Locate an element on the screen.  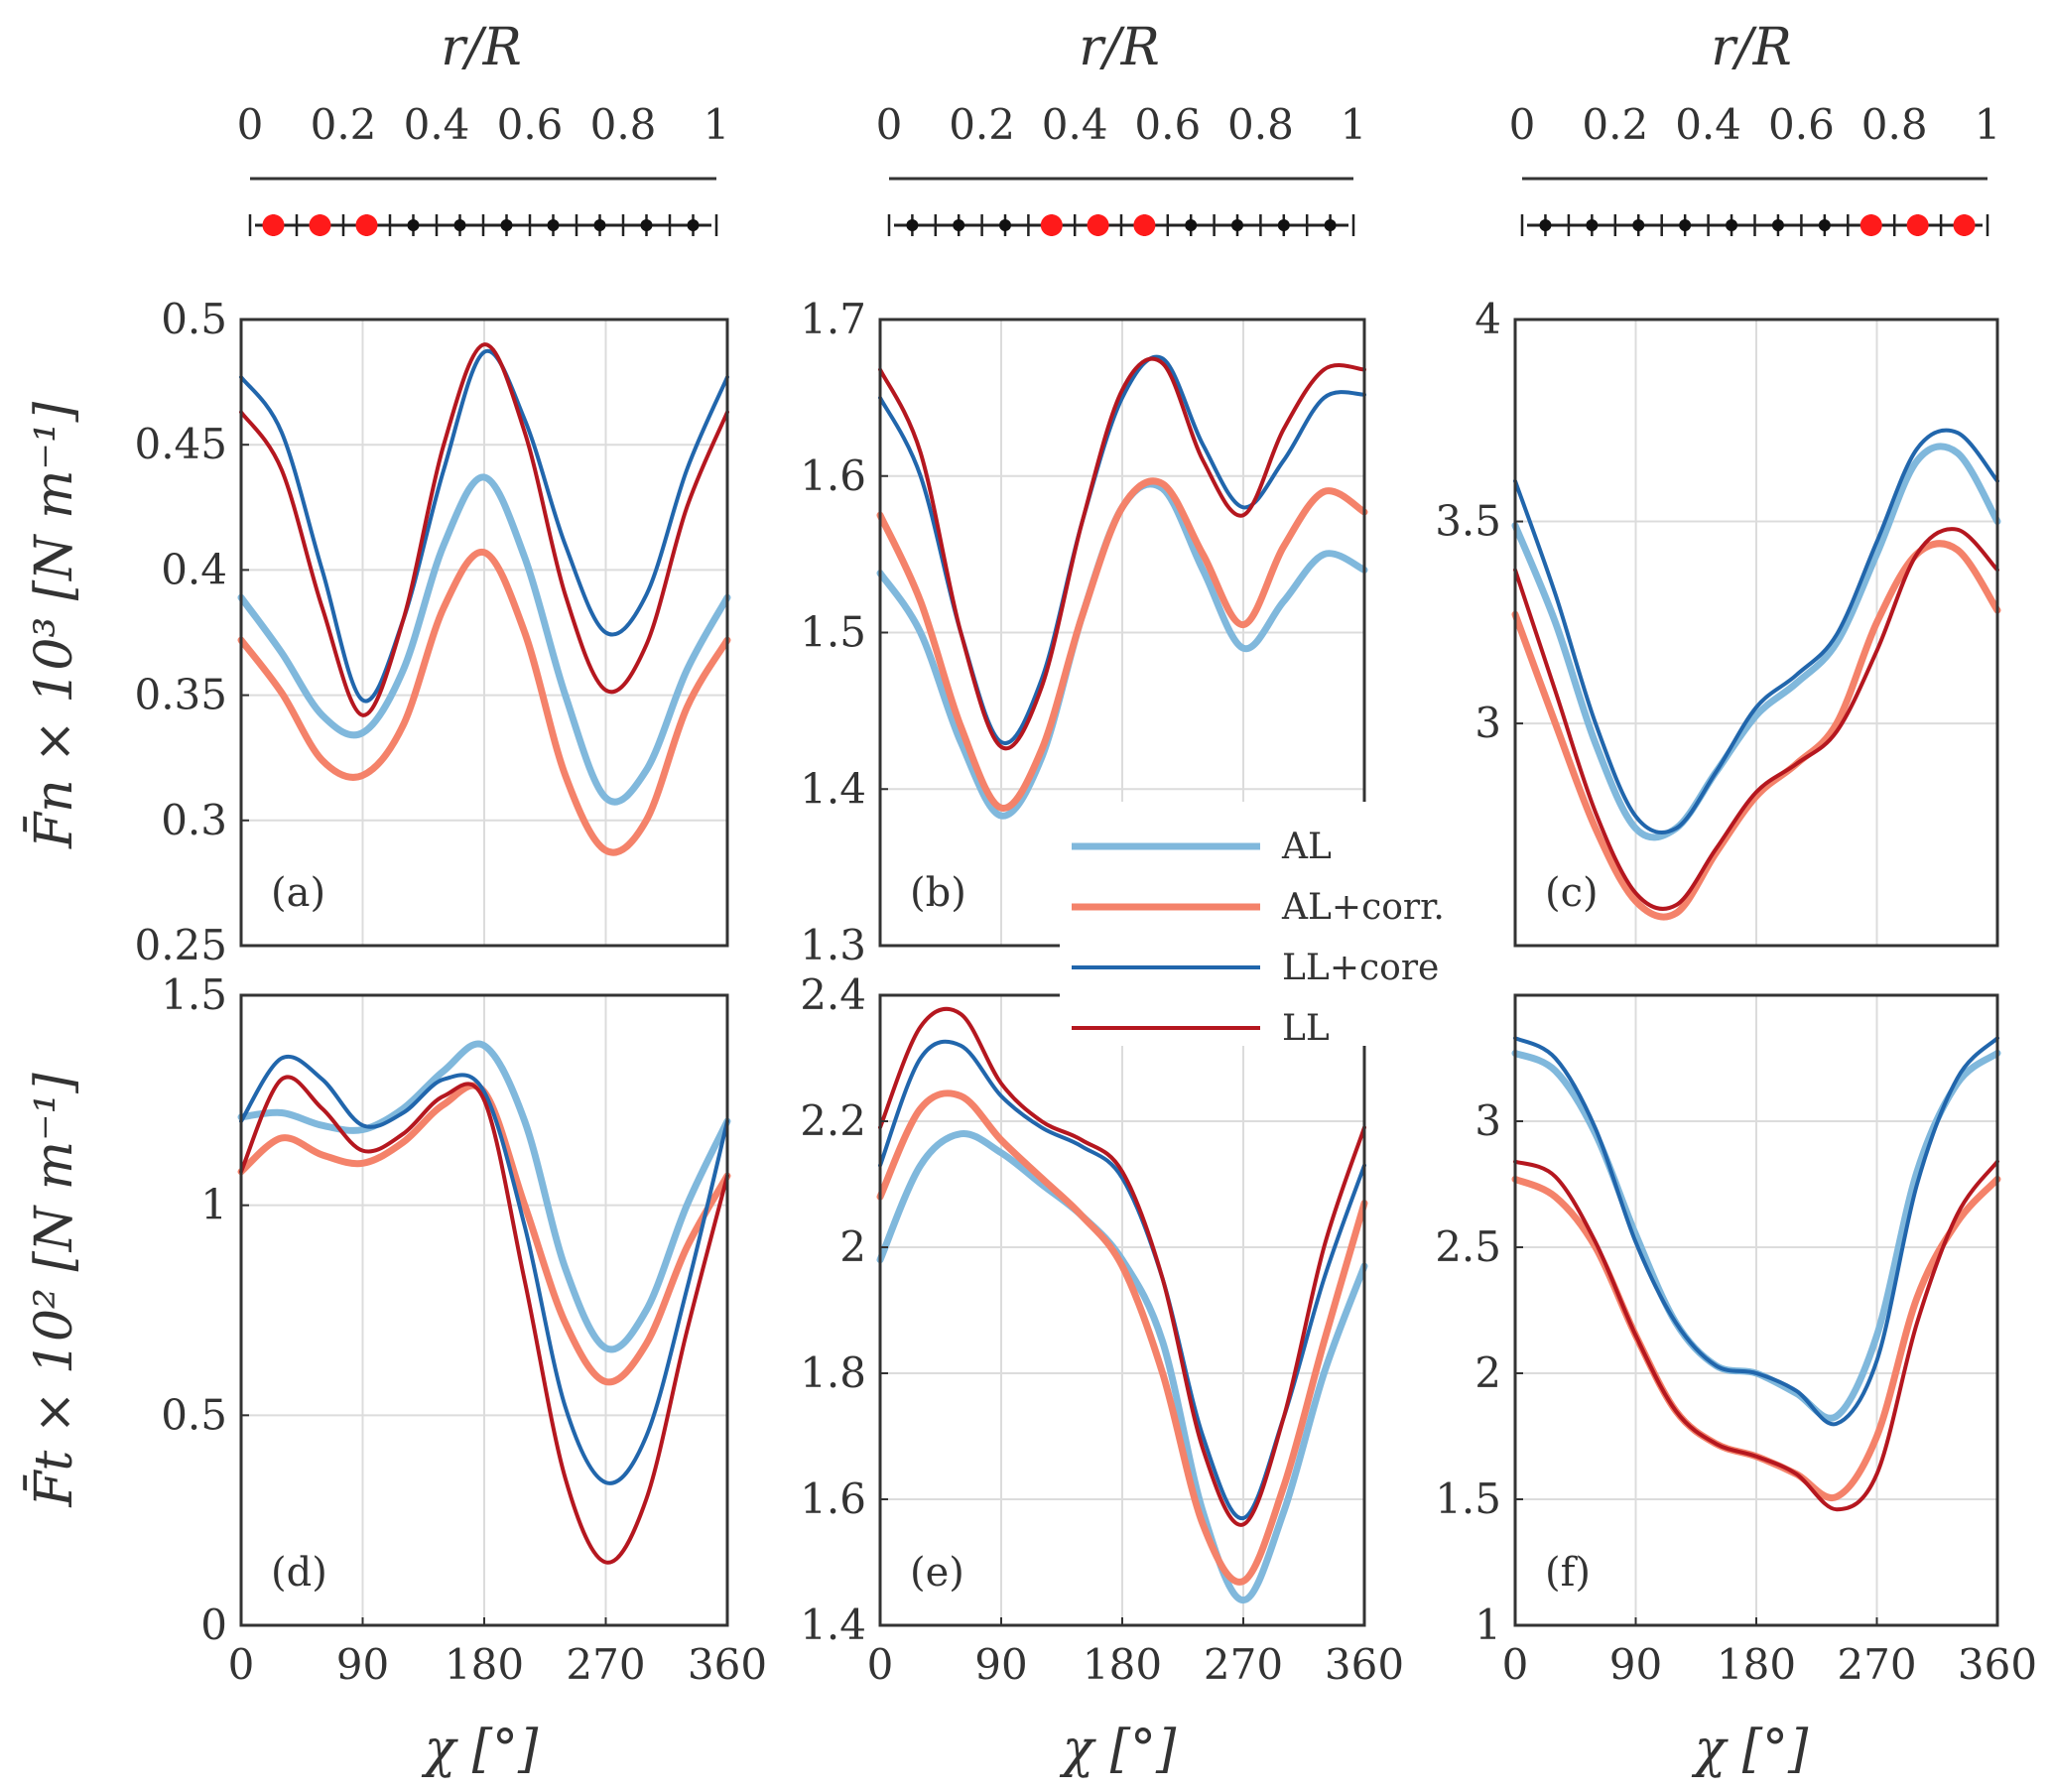
x-tick-label: 0 is located at coordinates (242, 1664).